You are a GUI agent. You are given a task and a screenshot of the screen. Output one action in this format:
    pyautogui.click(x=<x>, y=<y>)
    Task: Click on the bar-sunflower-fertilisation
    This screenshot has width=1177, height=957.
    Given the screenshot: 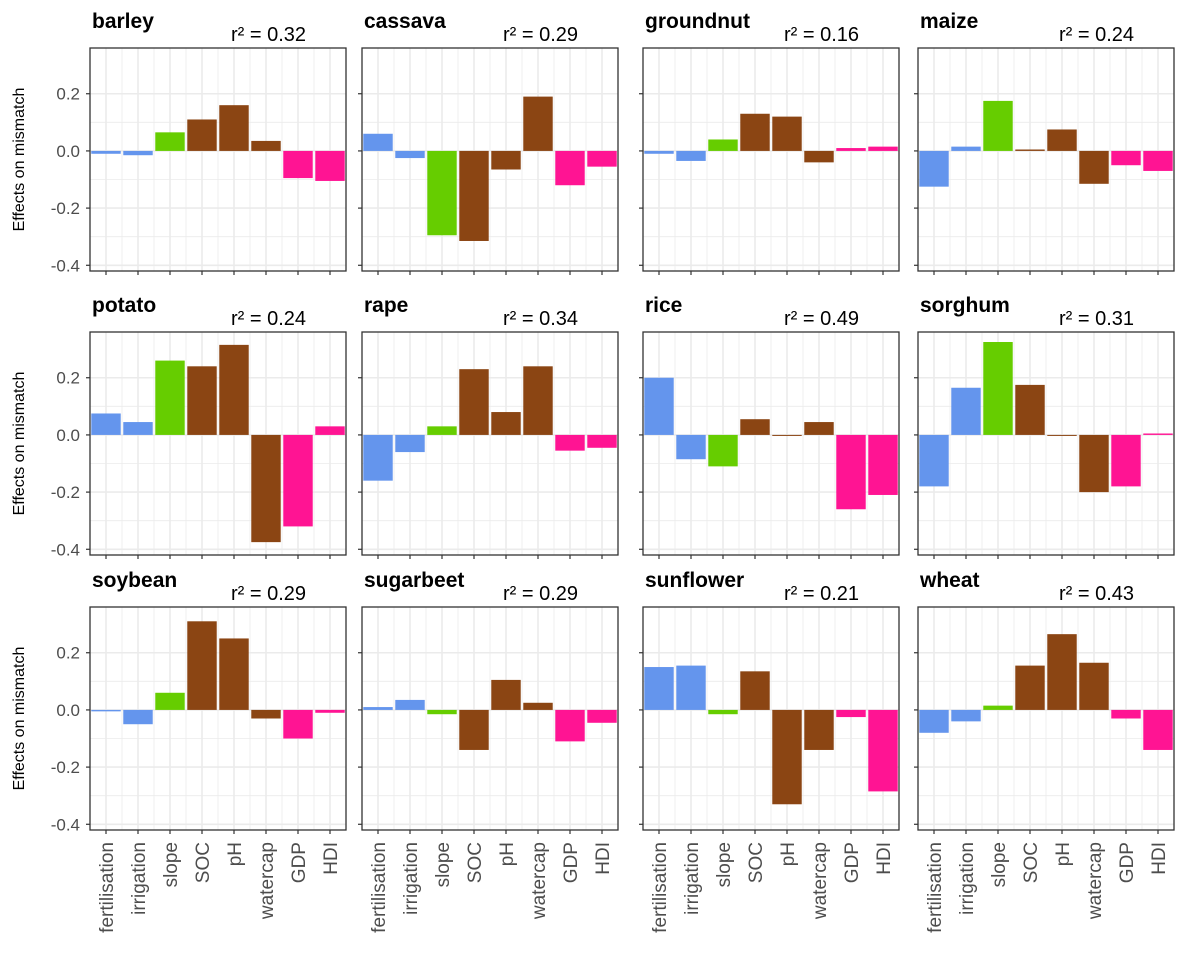 What is the action you would take?
    pyautogui.click(x=659, y=688)
    